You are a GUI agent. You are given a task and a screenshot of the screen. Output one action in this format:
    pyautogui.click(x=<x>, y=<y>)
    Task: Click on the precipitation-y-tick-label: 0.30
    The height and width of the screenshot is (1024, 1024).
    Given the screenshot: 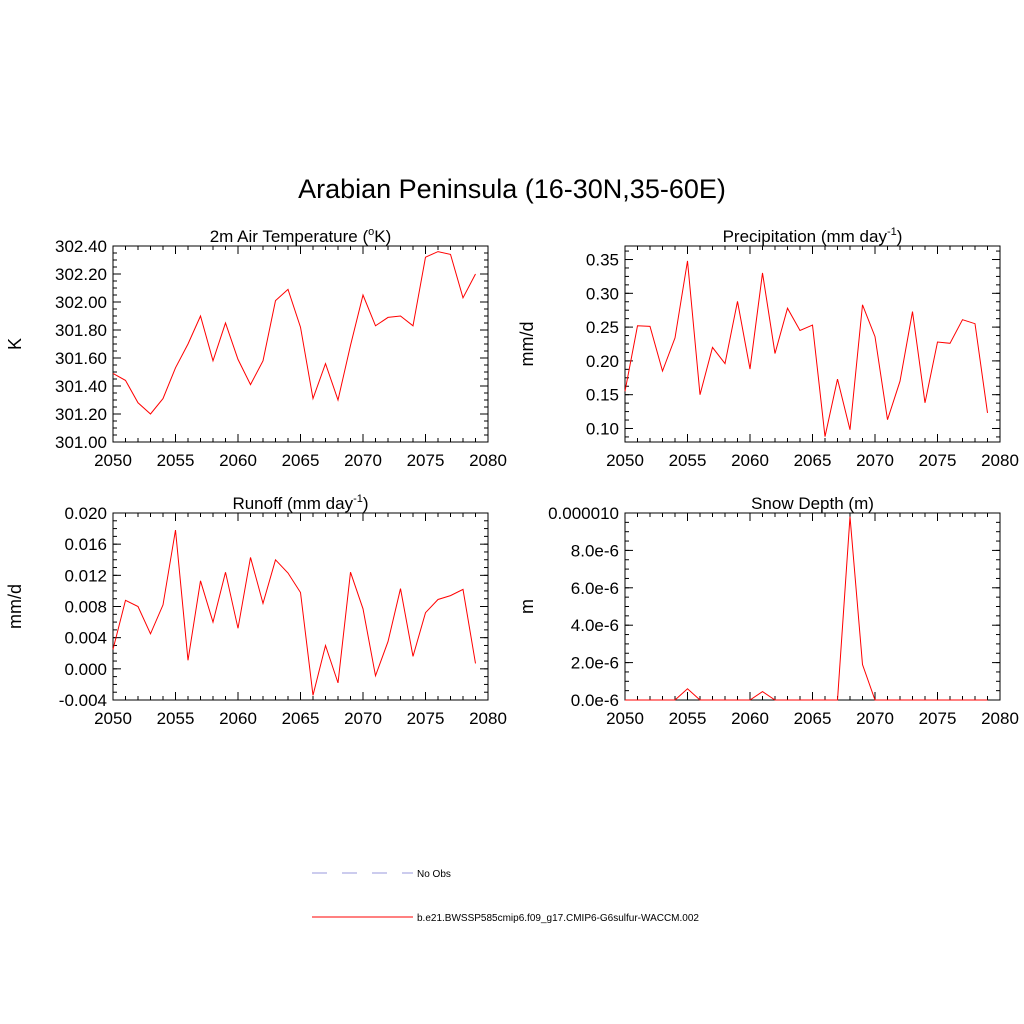 What is the action you would take?
    pyautogui.click(x=602, y=293)
    